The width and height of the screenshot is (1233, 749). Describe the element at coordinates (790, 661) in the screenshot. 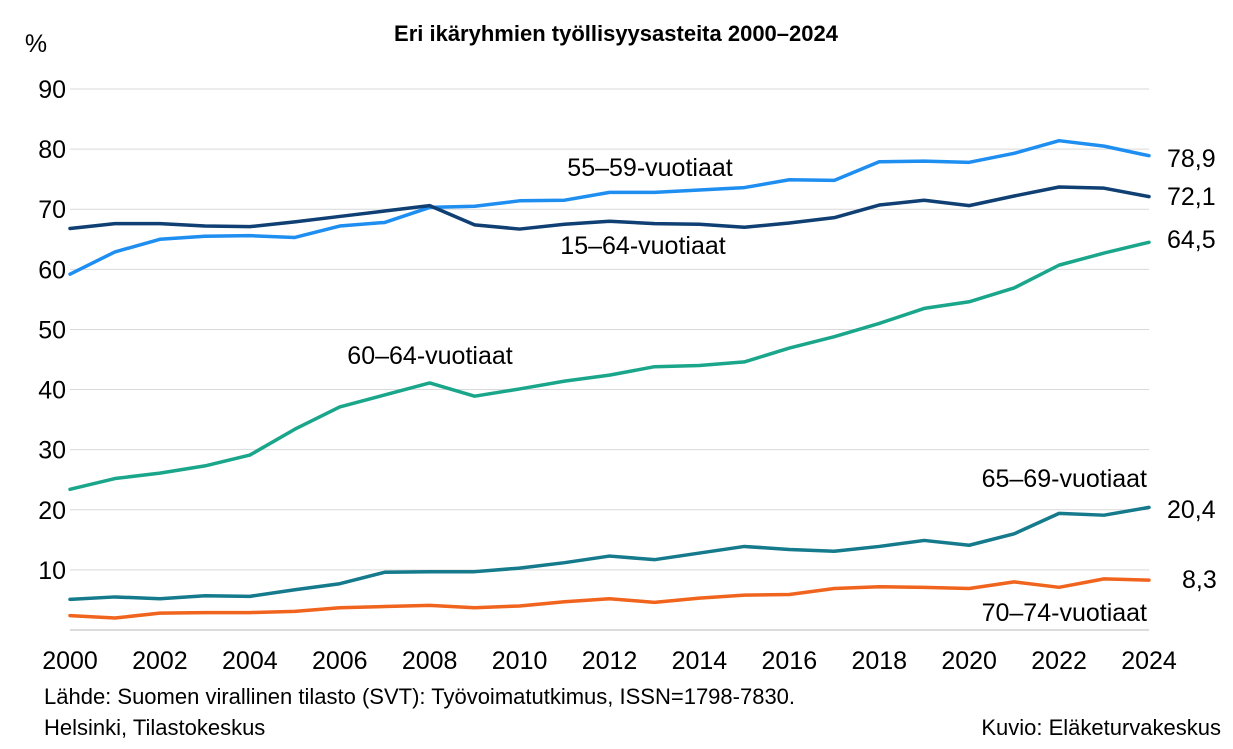

I see `x-tick-label: 2016` at that location.